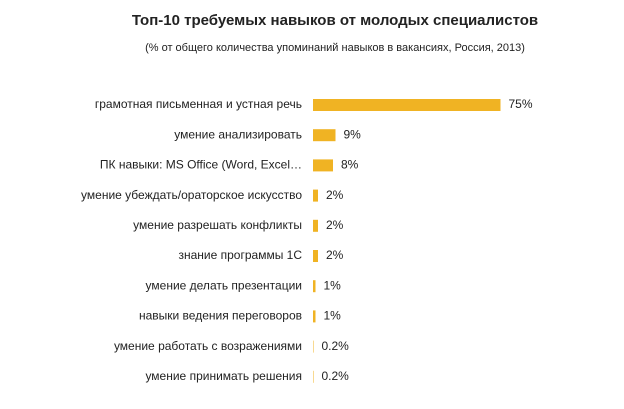  What do you see at coordinates (217, 225) in the screenshot?
I see `category-label: умение разрешать конфликты` at bounding box center [217, 225].